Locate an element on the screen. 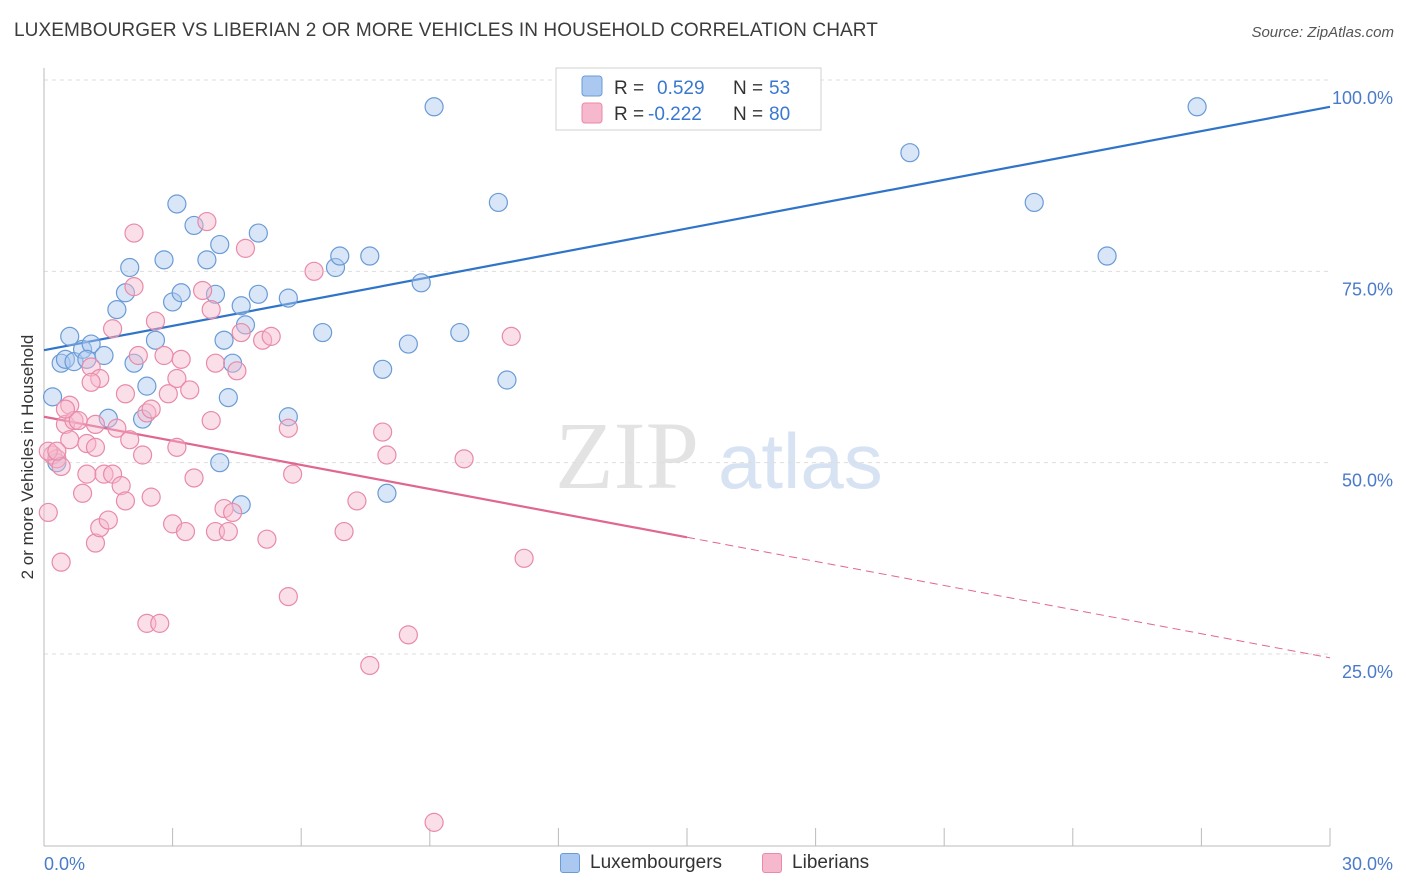 This screenshot has height=892, width=1406. x-ticks is located at coordinates (687, 837).